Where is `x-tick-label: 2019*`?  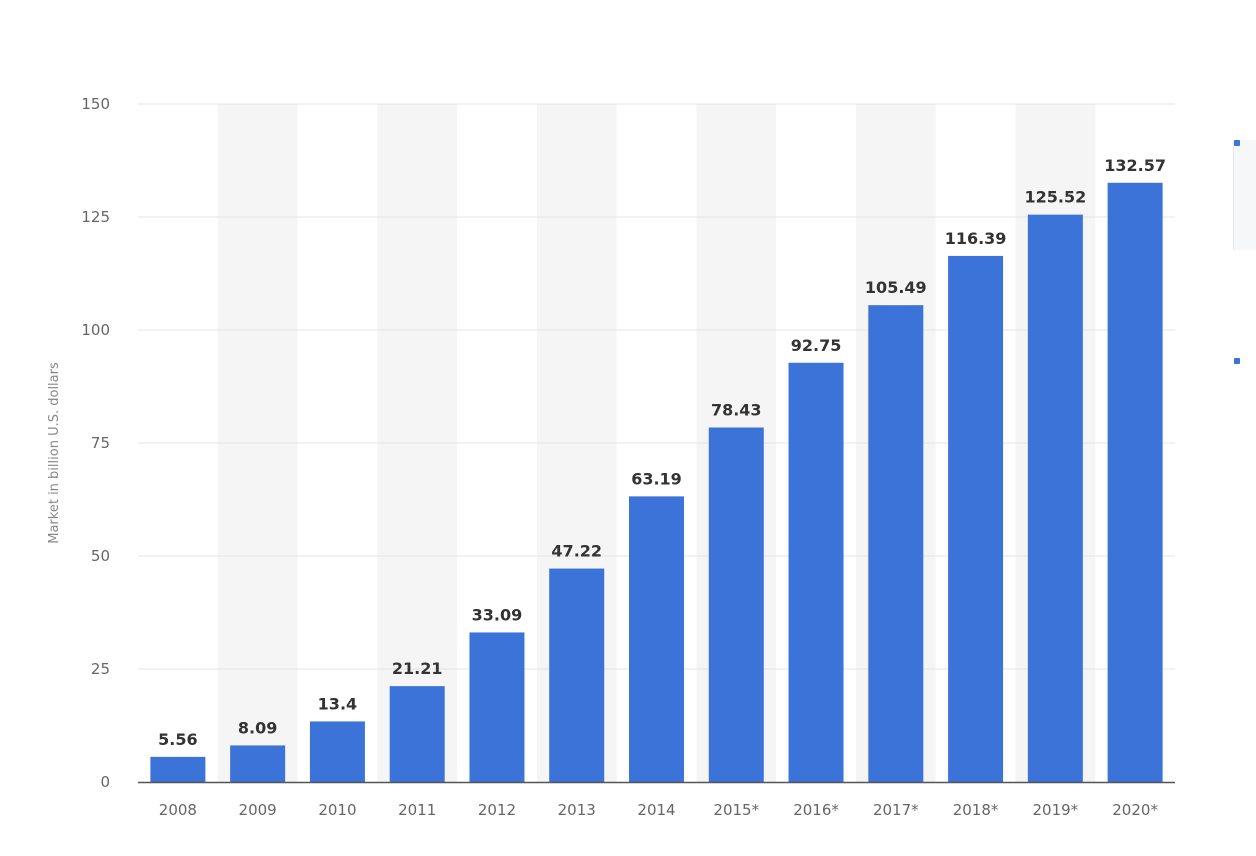
x-tick-label: 2019* is located at coordinates (1056, 810).